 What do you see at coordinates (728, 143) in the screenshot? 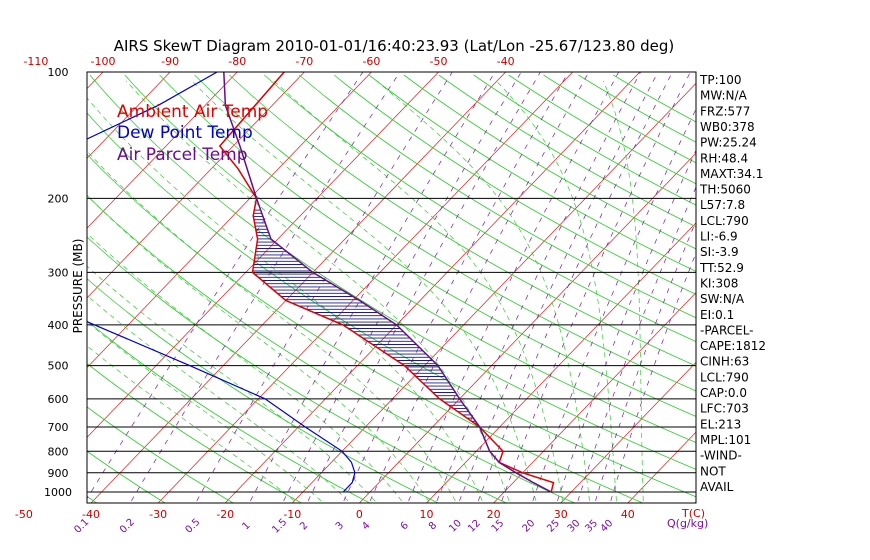
I see `index-item: PW:25.24` at bounding box center [728, 143].